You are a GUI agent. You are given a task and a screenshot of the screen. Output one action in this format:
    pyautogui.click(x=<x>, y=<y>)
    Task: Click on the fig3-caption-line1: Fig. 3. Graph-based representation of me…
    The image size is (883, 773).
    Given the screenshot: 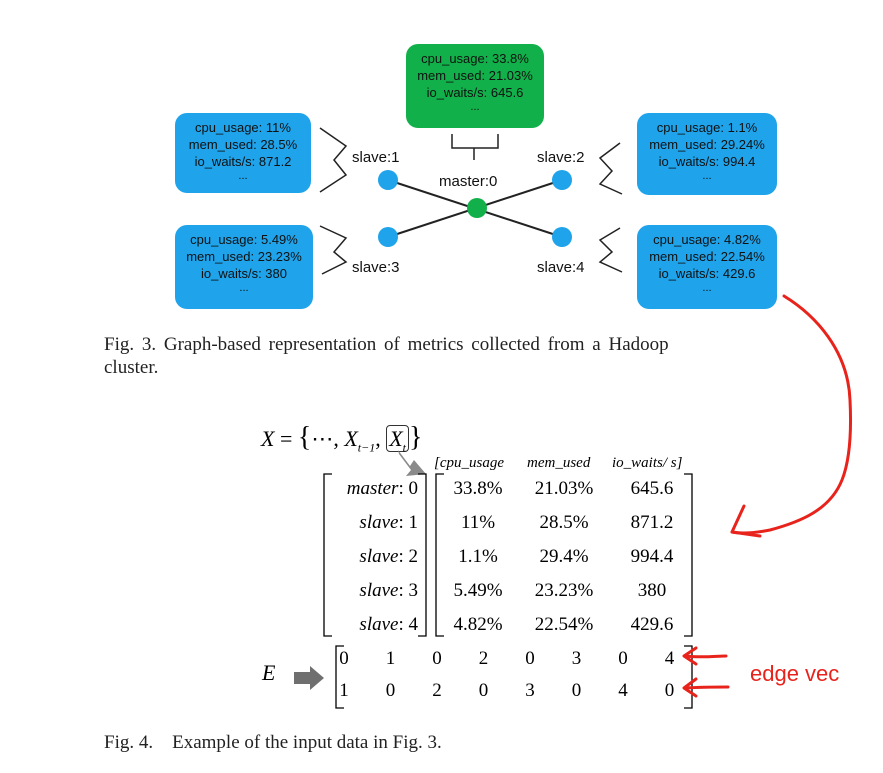 What is the action you would take?
    pyautogui.click(x=386, y=344)
    